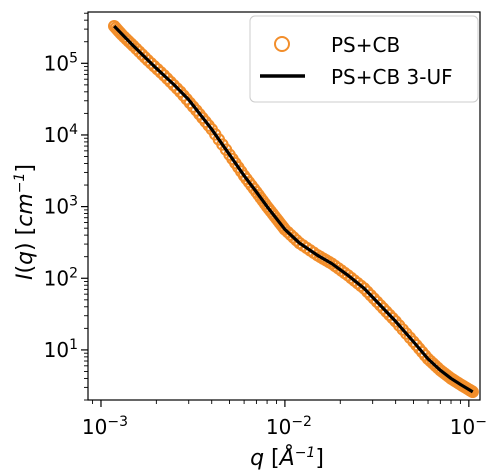 The image size is (486, 476). What do you see at coordinates (61, 62) in the screenshot?
I see `y-tick-label: 105` at bounding box center [61, 62].